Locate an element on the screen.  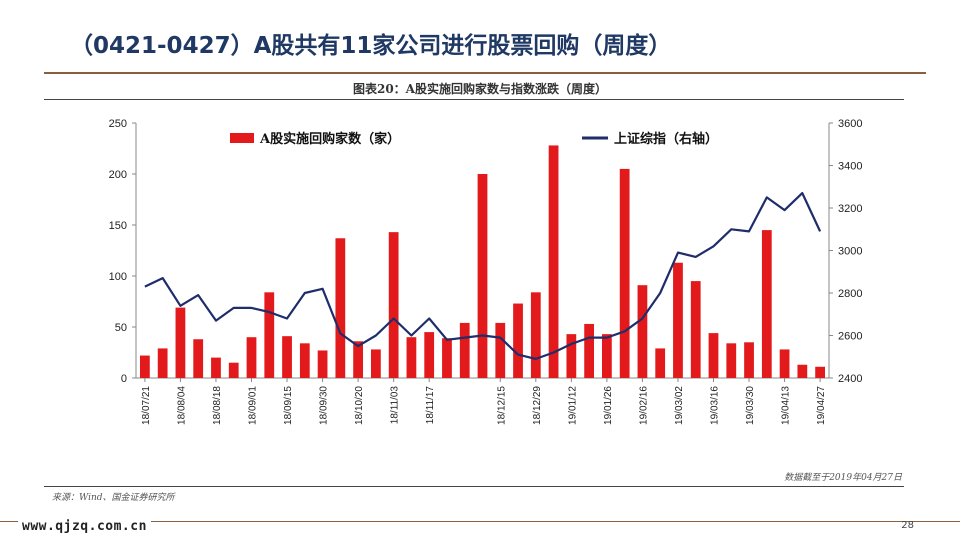
x-tick-label: 19/02/16 is located at coordinates (643, 405).